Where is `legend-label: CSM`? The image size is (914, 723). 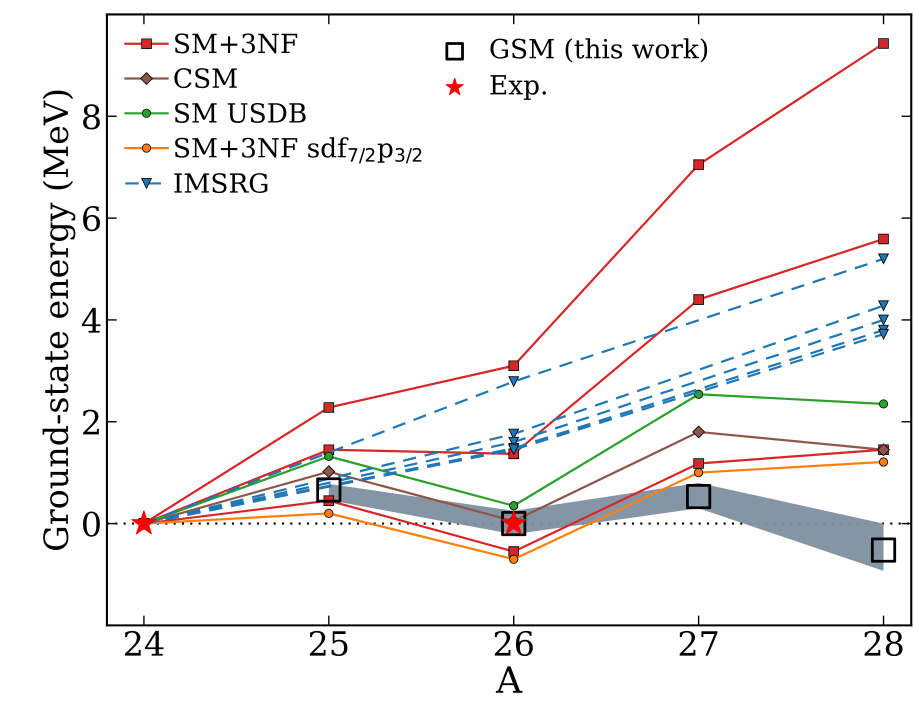
legend-label: CSM is located at coordinates (205, 78).